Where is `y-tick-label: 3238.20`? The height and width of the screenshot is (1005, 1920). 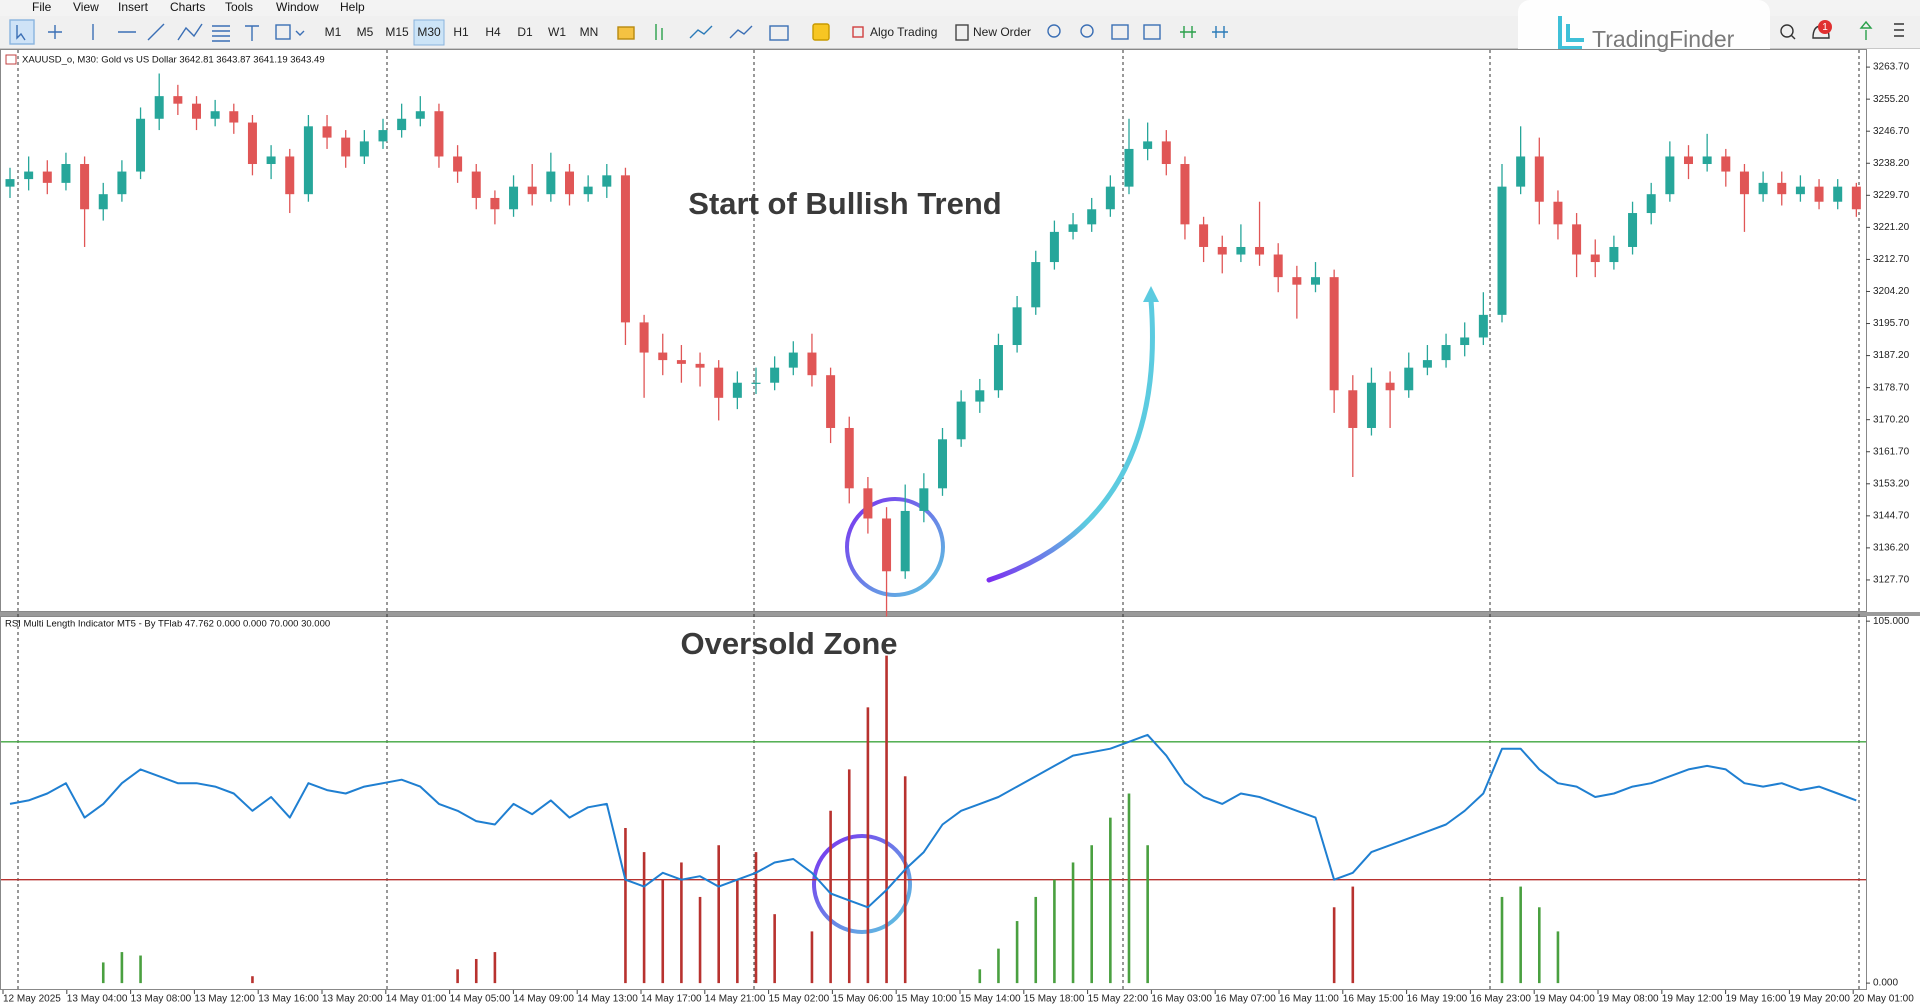 y-tick-label: 3238.20 is located at coordinates (1891, 163).